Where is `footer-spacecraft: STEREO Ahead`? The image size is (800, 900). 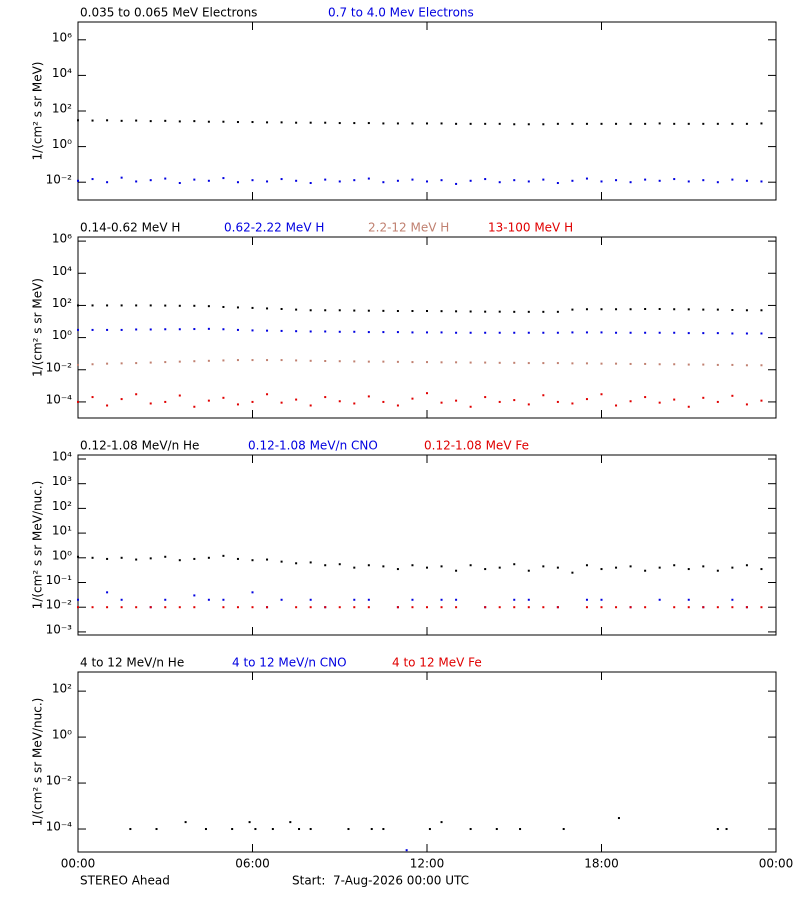 footer-spacecraft: STEREO Ahead is located at coordinates (125, 881).